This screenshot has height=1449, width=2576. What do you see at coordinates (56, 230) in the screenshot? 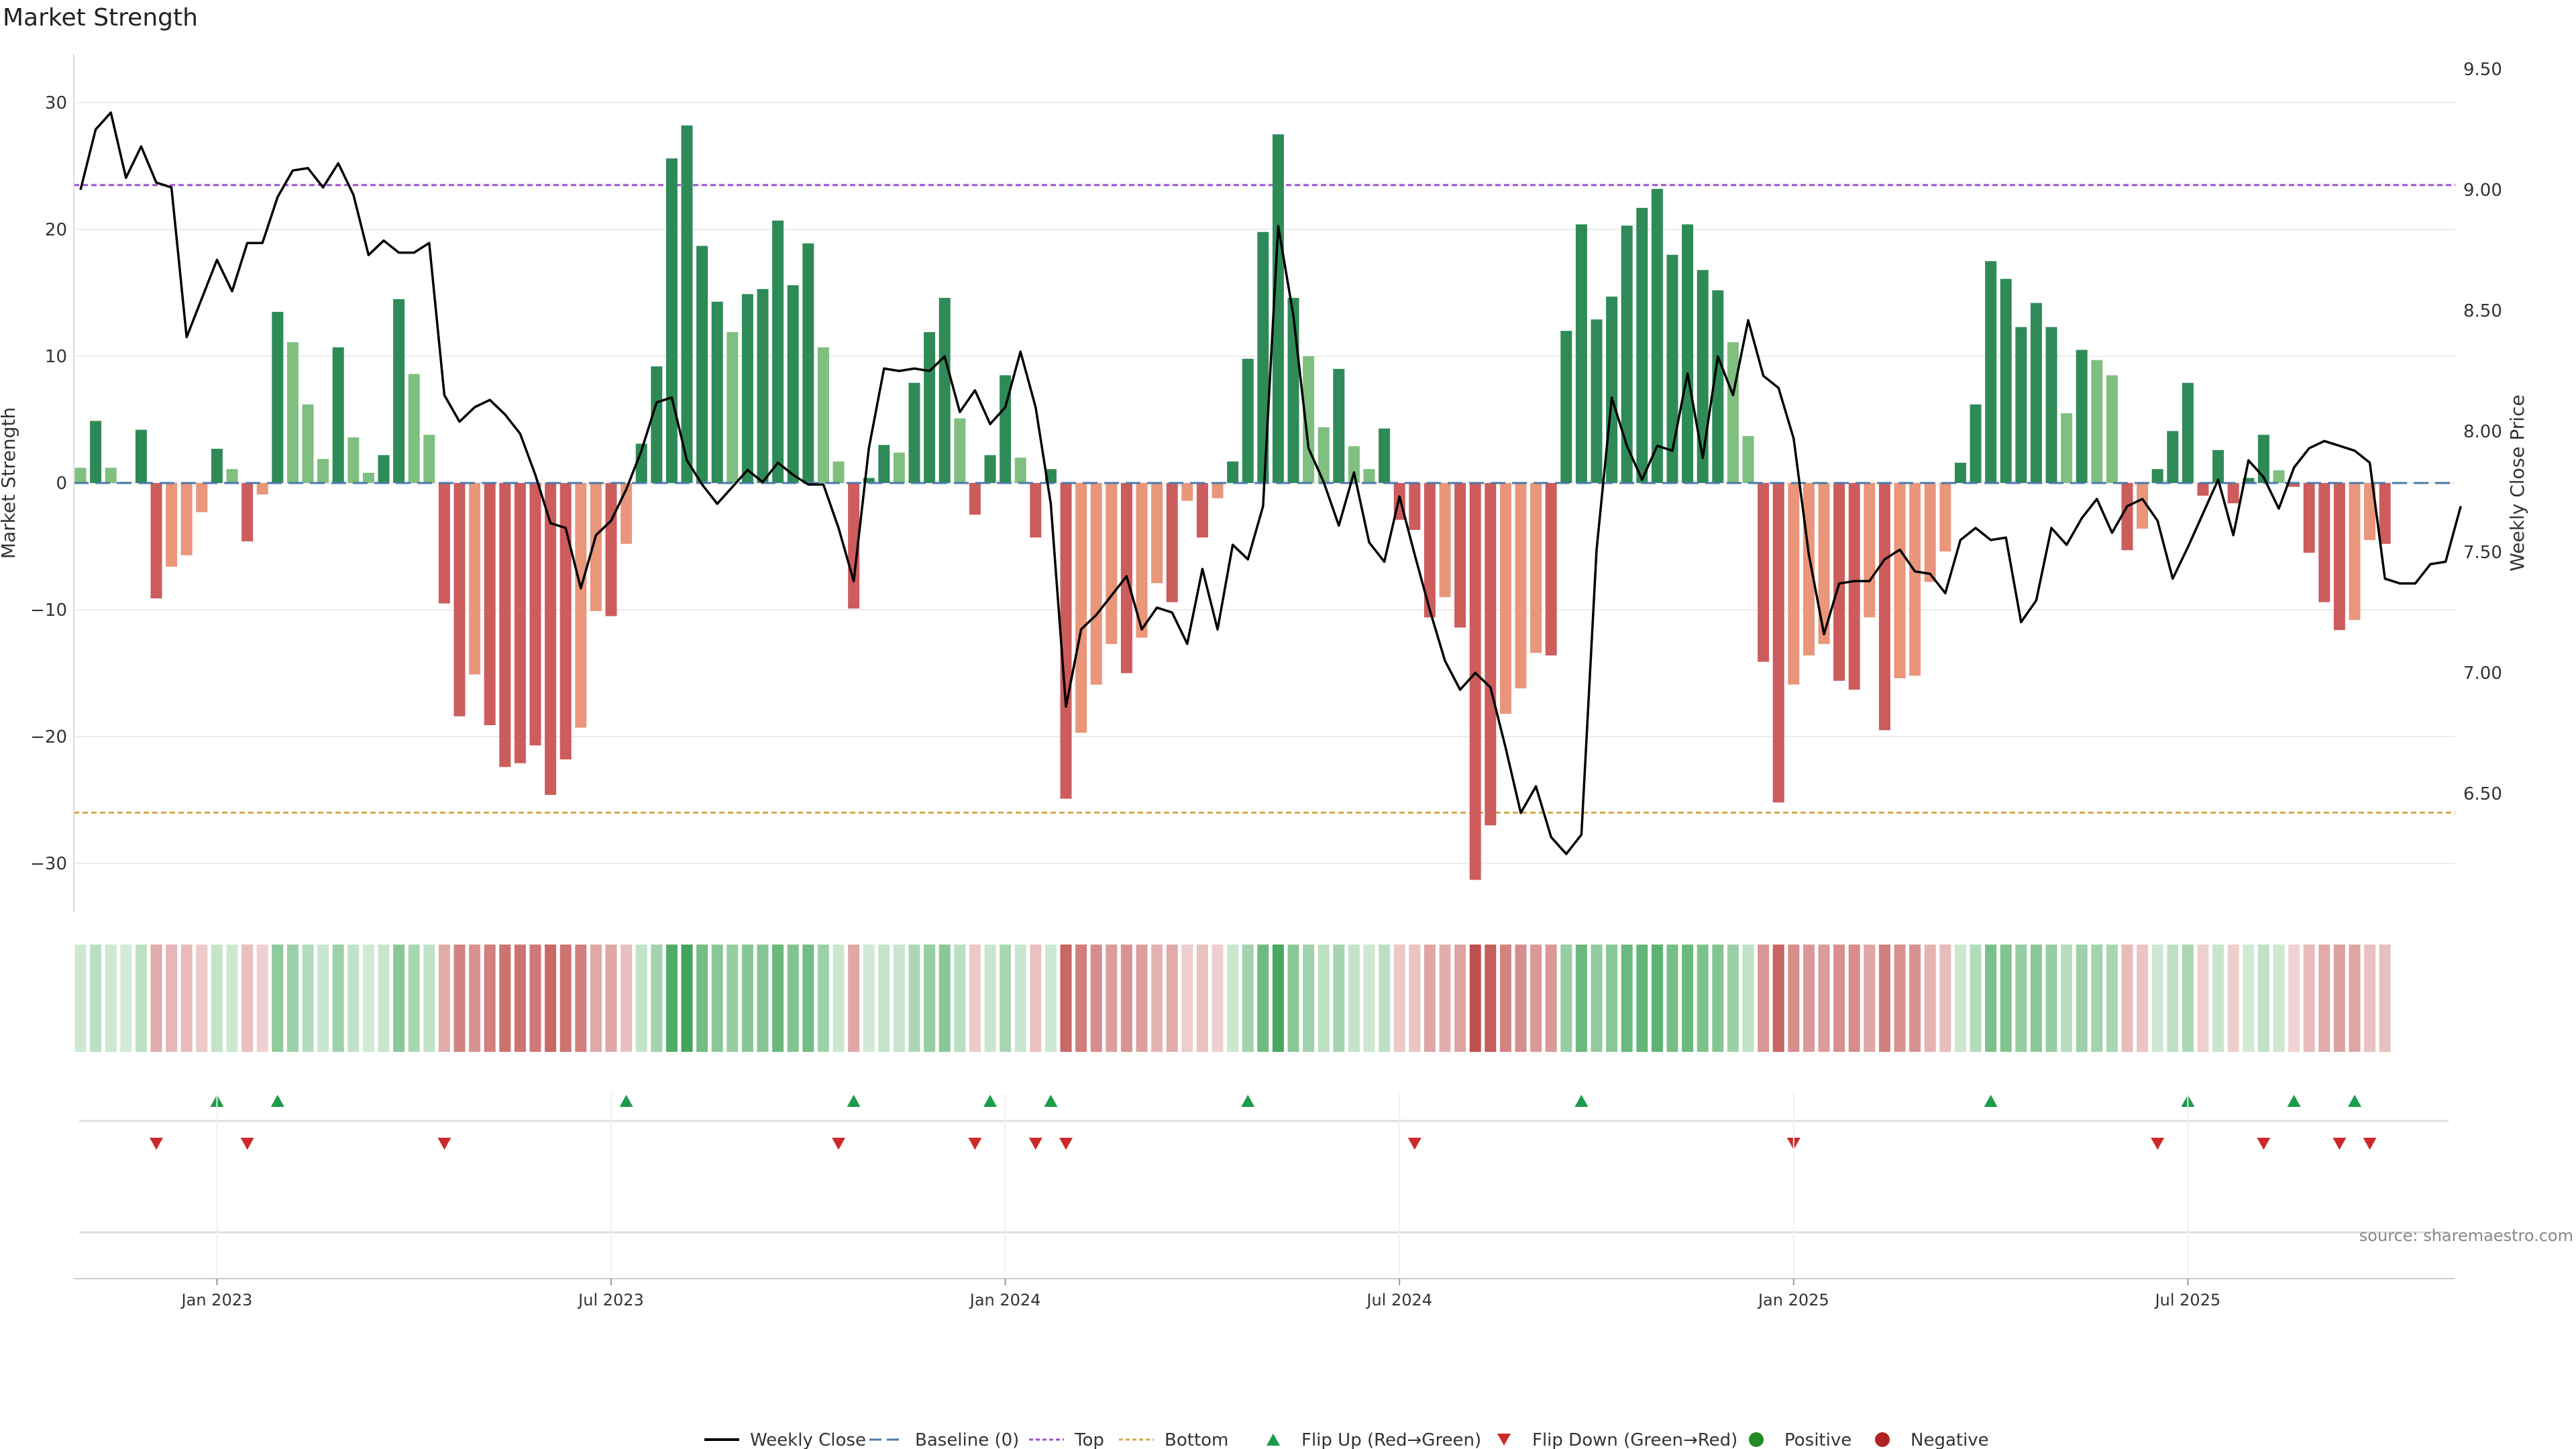
I see `y-tick-label: 20` at bounding box center [56, 230].